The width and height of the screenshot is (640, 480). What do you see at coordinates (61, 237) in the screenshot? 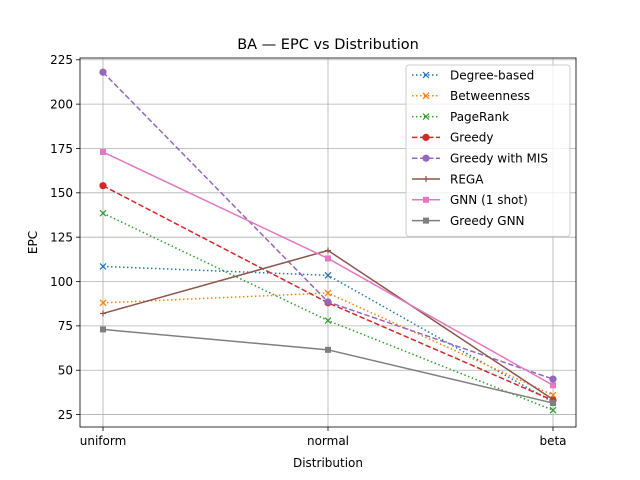
I see `y-tick-label: 125` at bounding box center [61, 237].